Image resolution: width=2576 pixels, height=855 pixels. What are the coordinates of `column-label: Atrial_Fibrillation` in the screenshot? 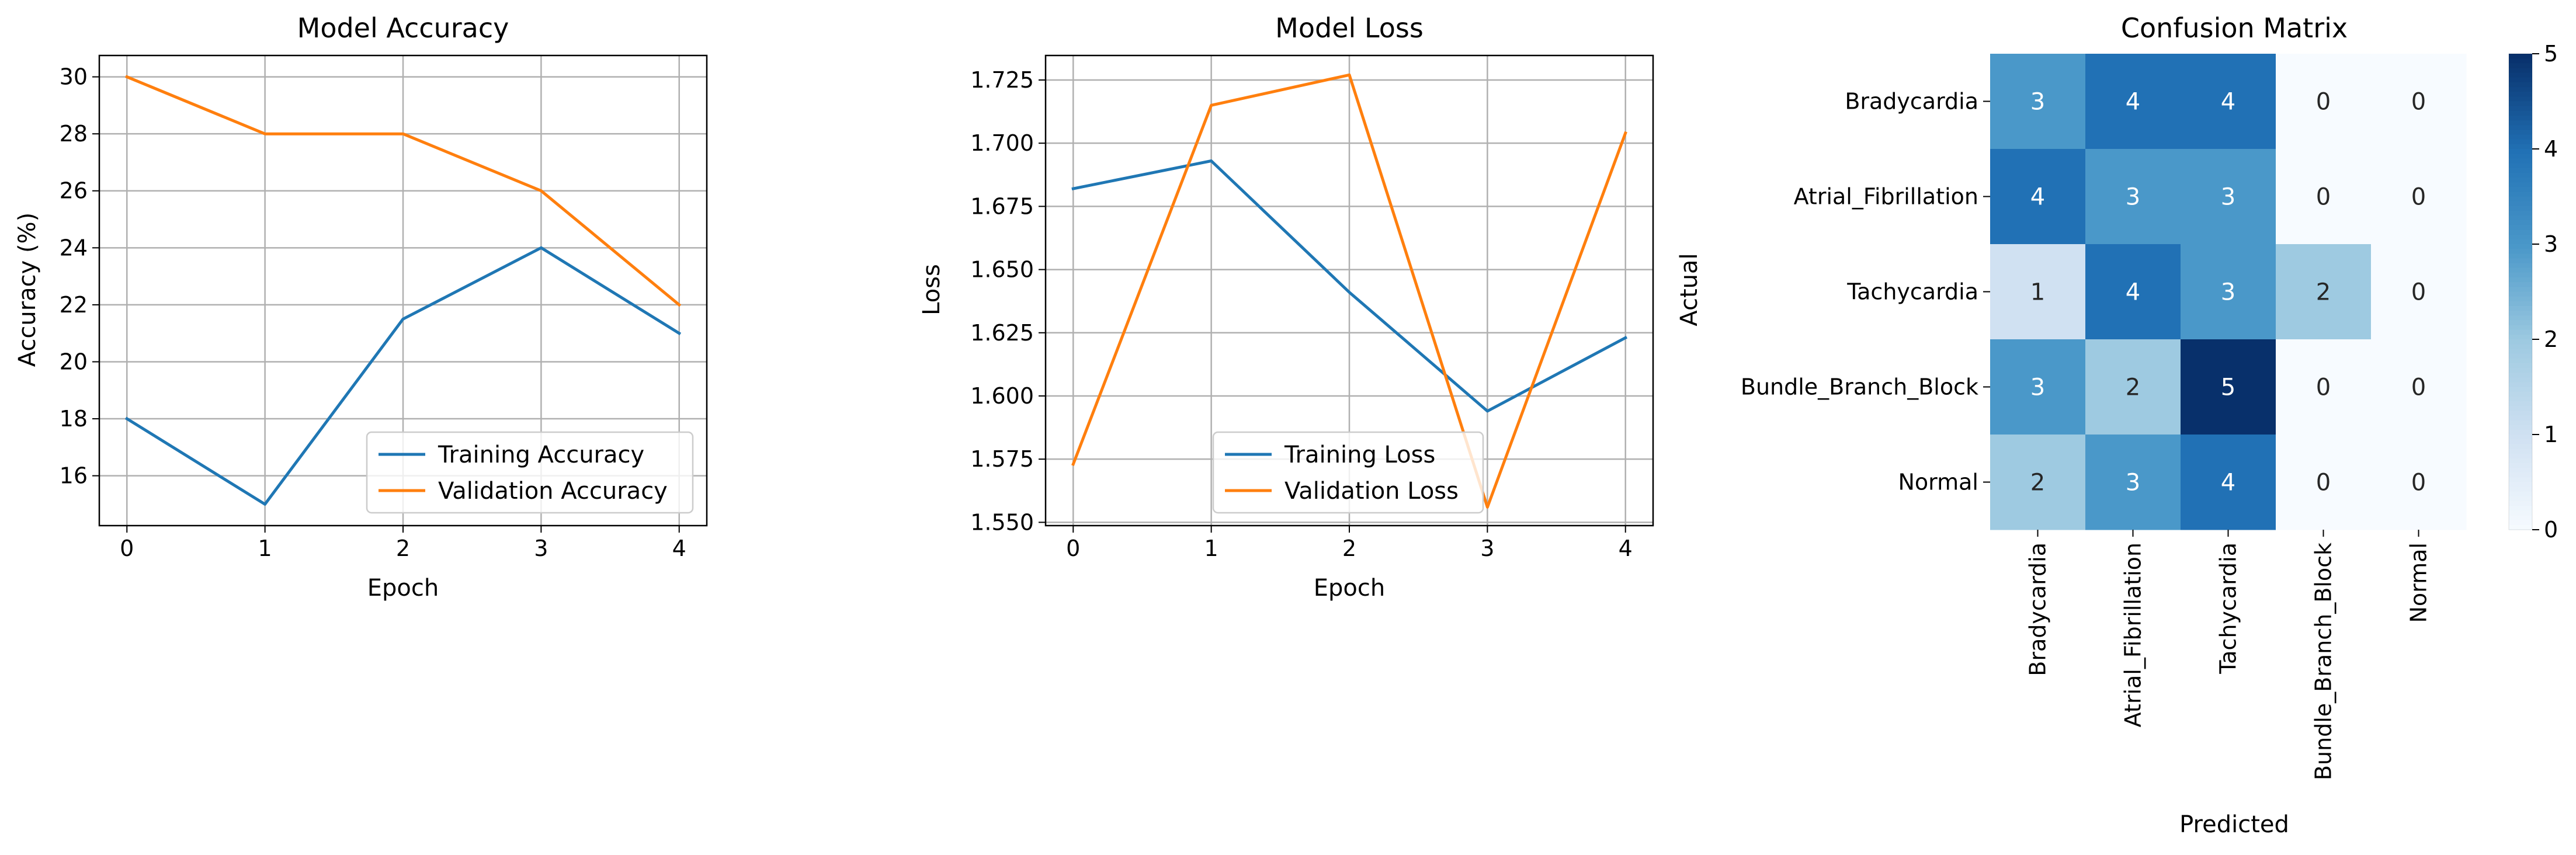 It's located at (2133, 635).